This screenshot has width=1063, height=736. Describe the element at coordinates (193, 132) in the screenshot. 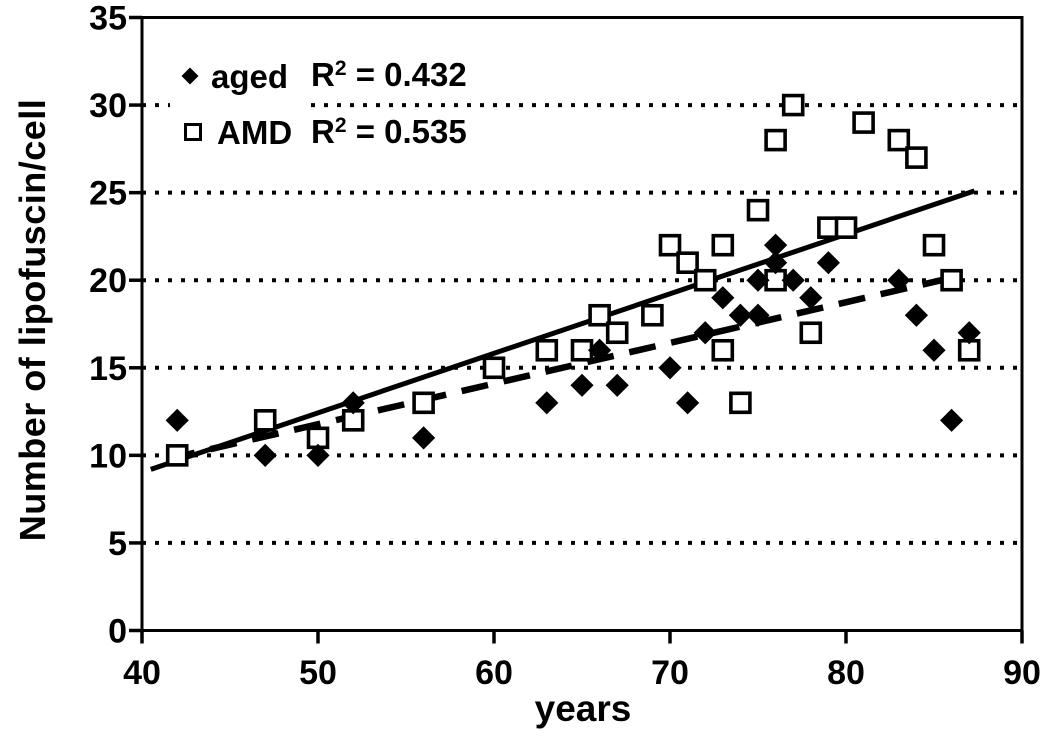

I see `open-square-icon` at that location.